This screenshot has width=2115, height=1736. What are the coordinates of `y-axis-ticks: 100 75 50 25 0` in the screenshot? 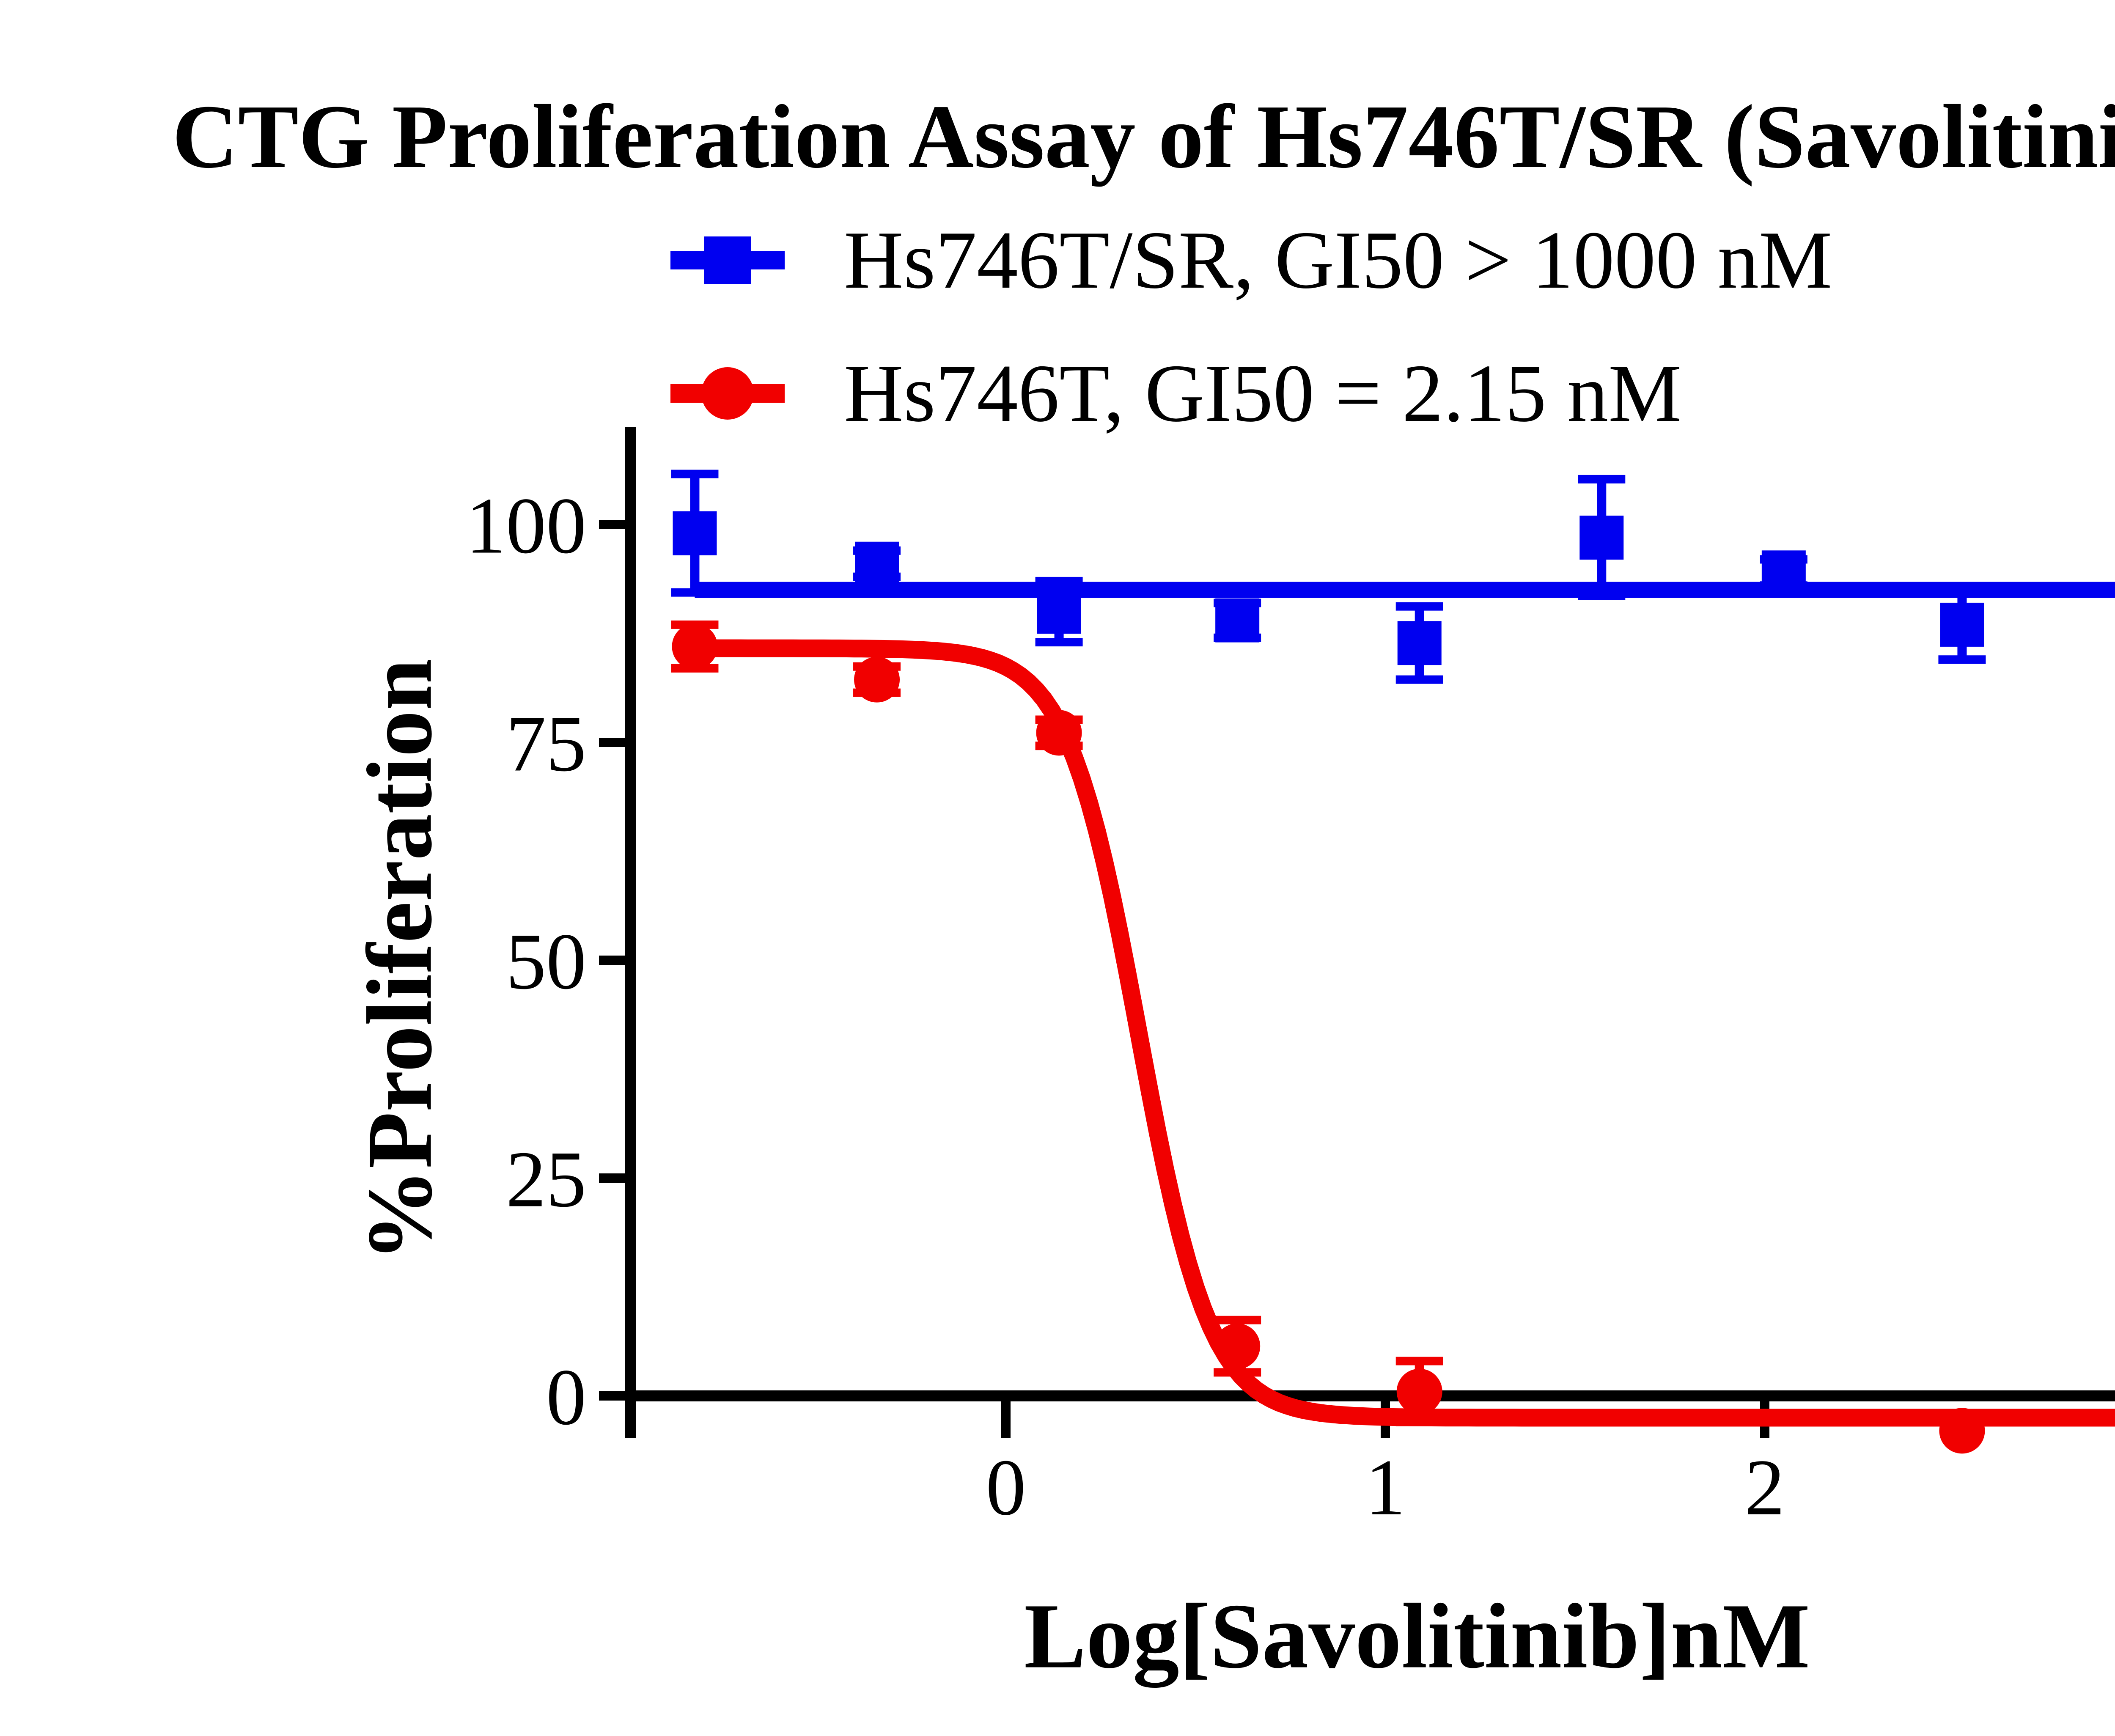 It's located at (545, 962).